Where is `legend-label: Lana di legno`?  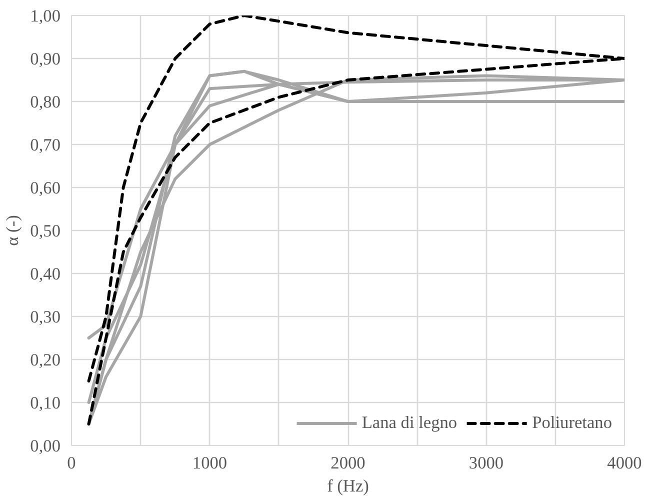
legend-label: Lana di legno is located at coordinates (410, 423).